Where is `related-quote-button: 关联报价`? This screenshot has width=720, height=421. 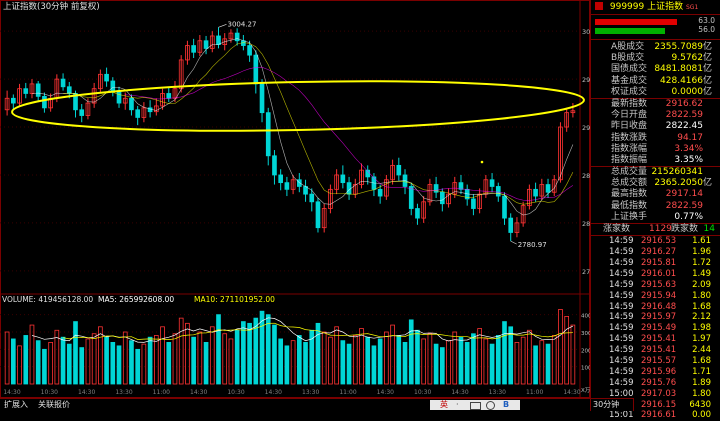
related-quote-button: 关联报价 is located at coordinates (54, 404).